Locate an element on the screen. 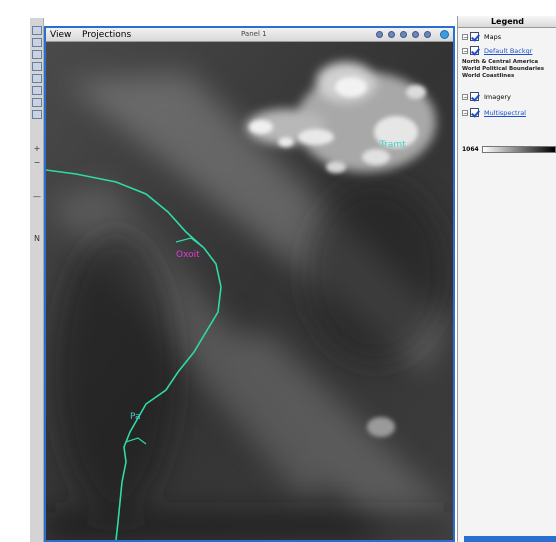 The width and height of the screenshot is (556, 542). map-label-cyan: Tramt is located at coordinates (393, 145).